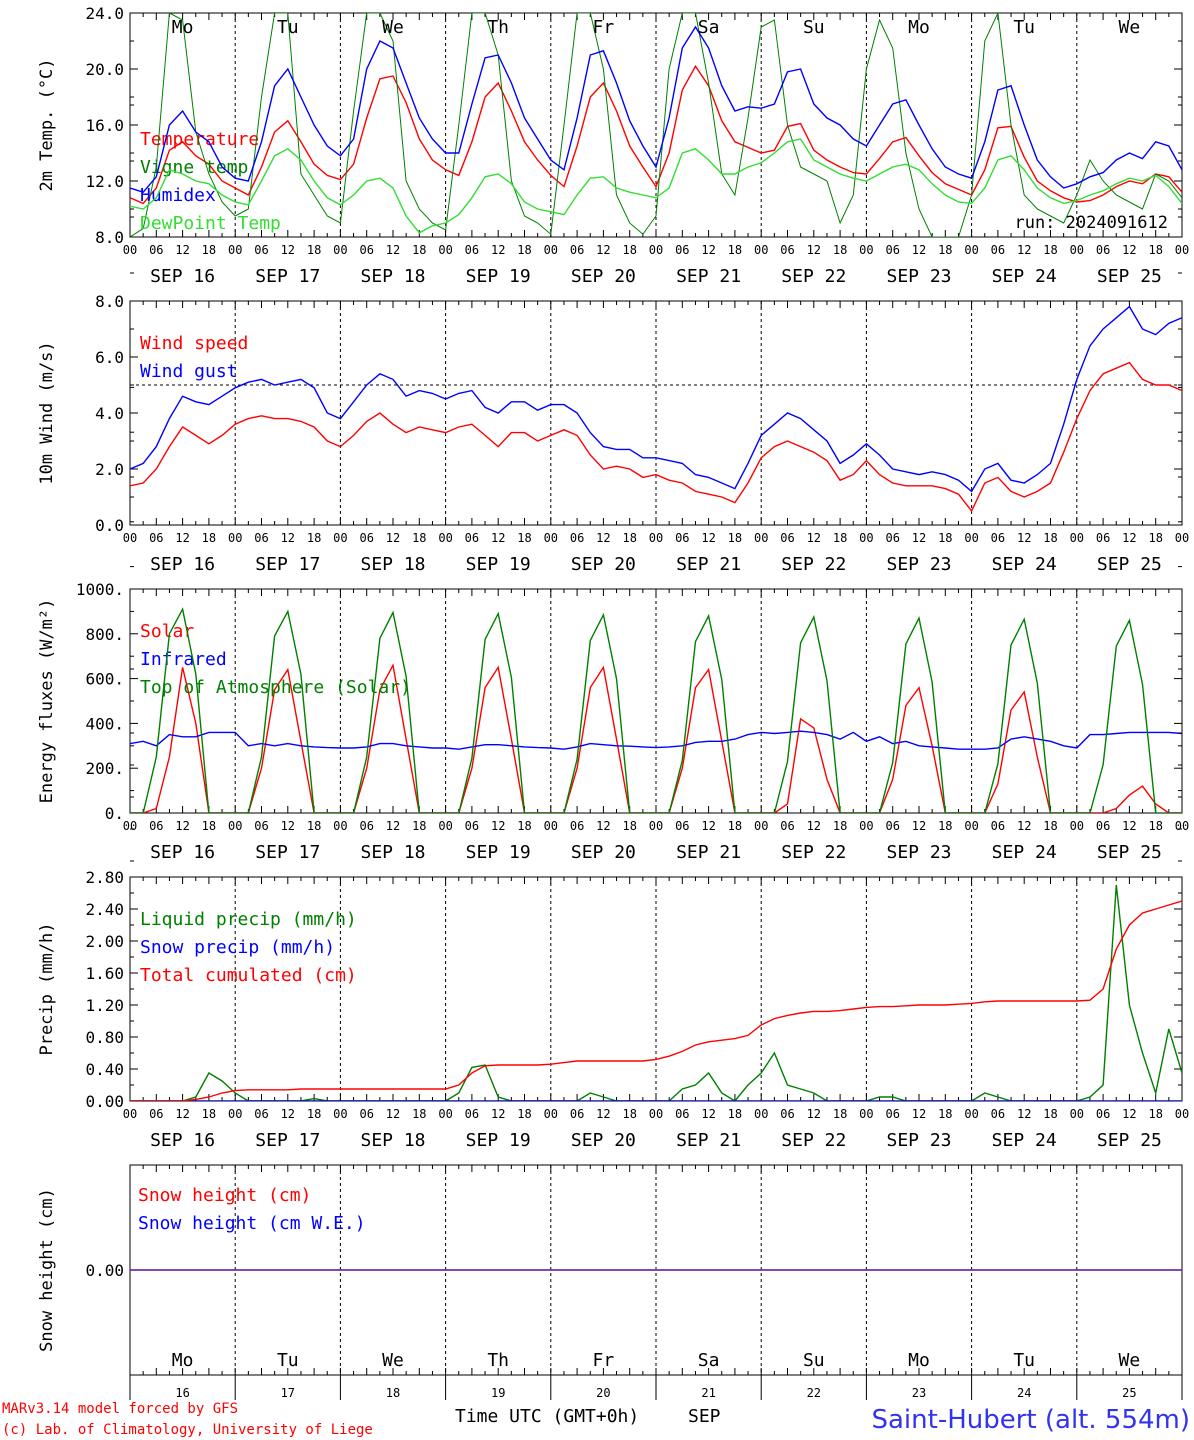 Image resolution: width=1194 pixels, height=1440 pixels. What do you see at coordinates (47, 1270) in the screenshot?
I see `y-axis-title: Snow height (cm)` at bounding box center [47, 1270].